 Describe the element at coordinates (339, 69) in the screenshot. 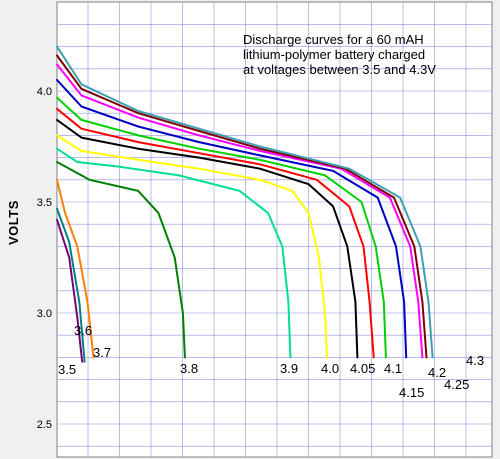

I see `chart-title-line-3: at voltages between 3.5 and 4.3V` at that location.